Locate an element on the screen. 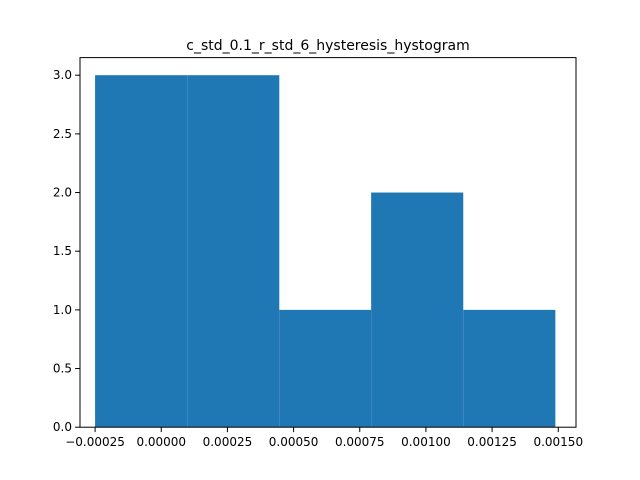 This screenshot has height=480, width=640. y-axis-ticks: 0.0 0.5 1.0 1.5 2.0 2.5 3.0 is located at coordinates (66, 251).